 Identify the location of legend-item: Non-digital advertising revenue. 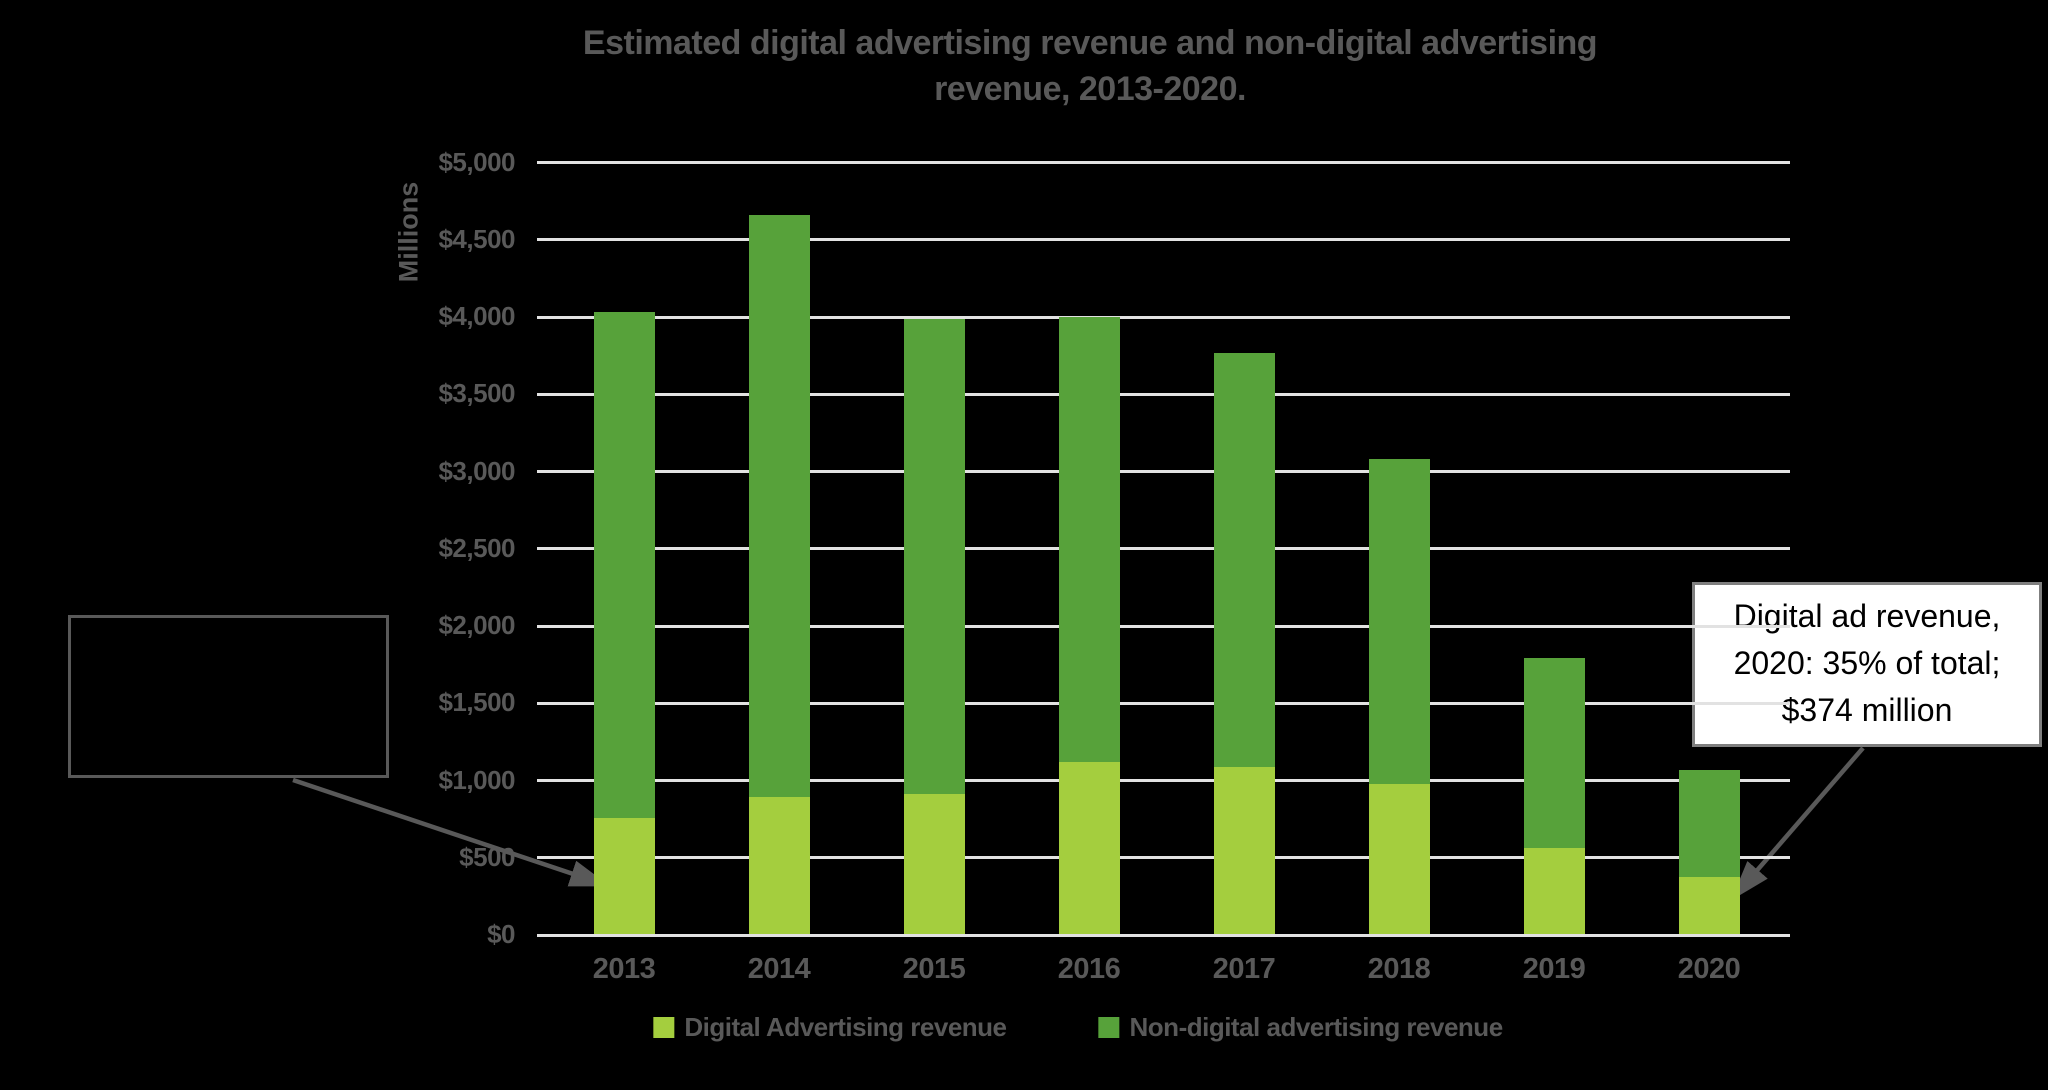
(1301, 1027).